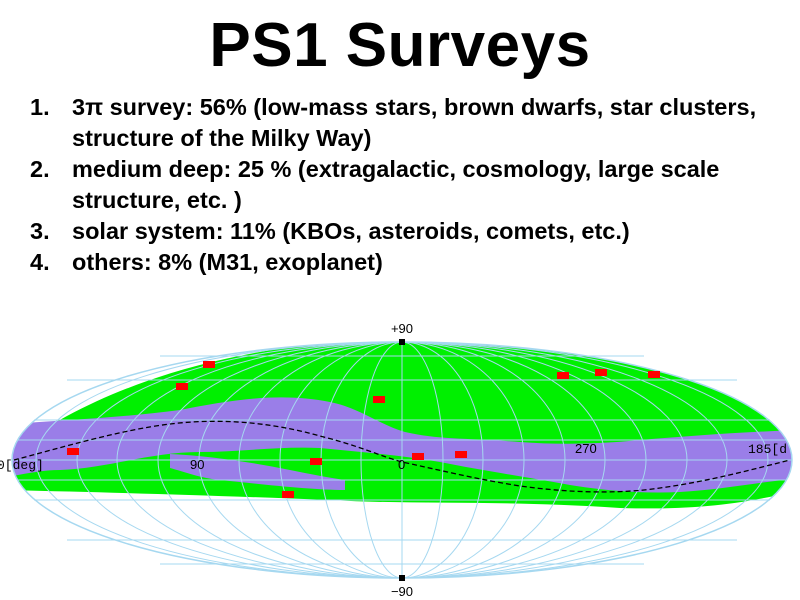 Image resolution: width=800 pixels, height=600 pixels. I want to click on slide-title: PS1 Surveys, so click(400, 45).